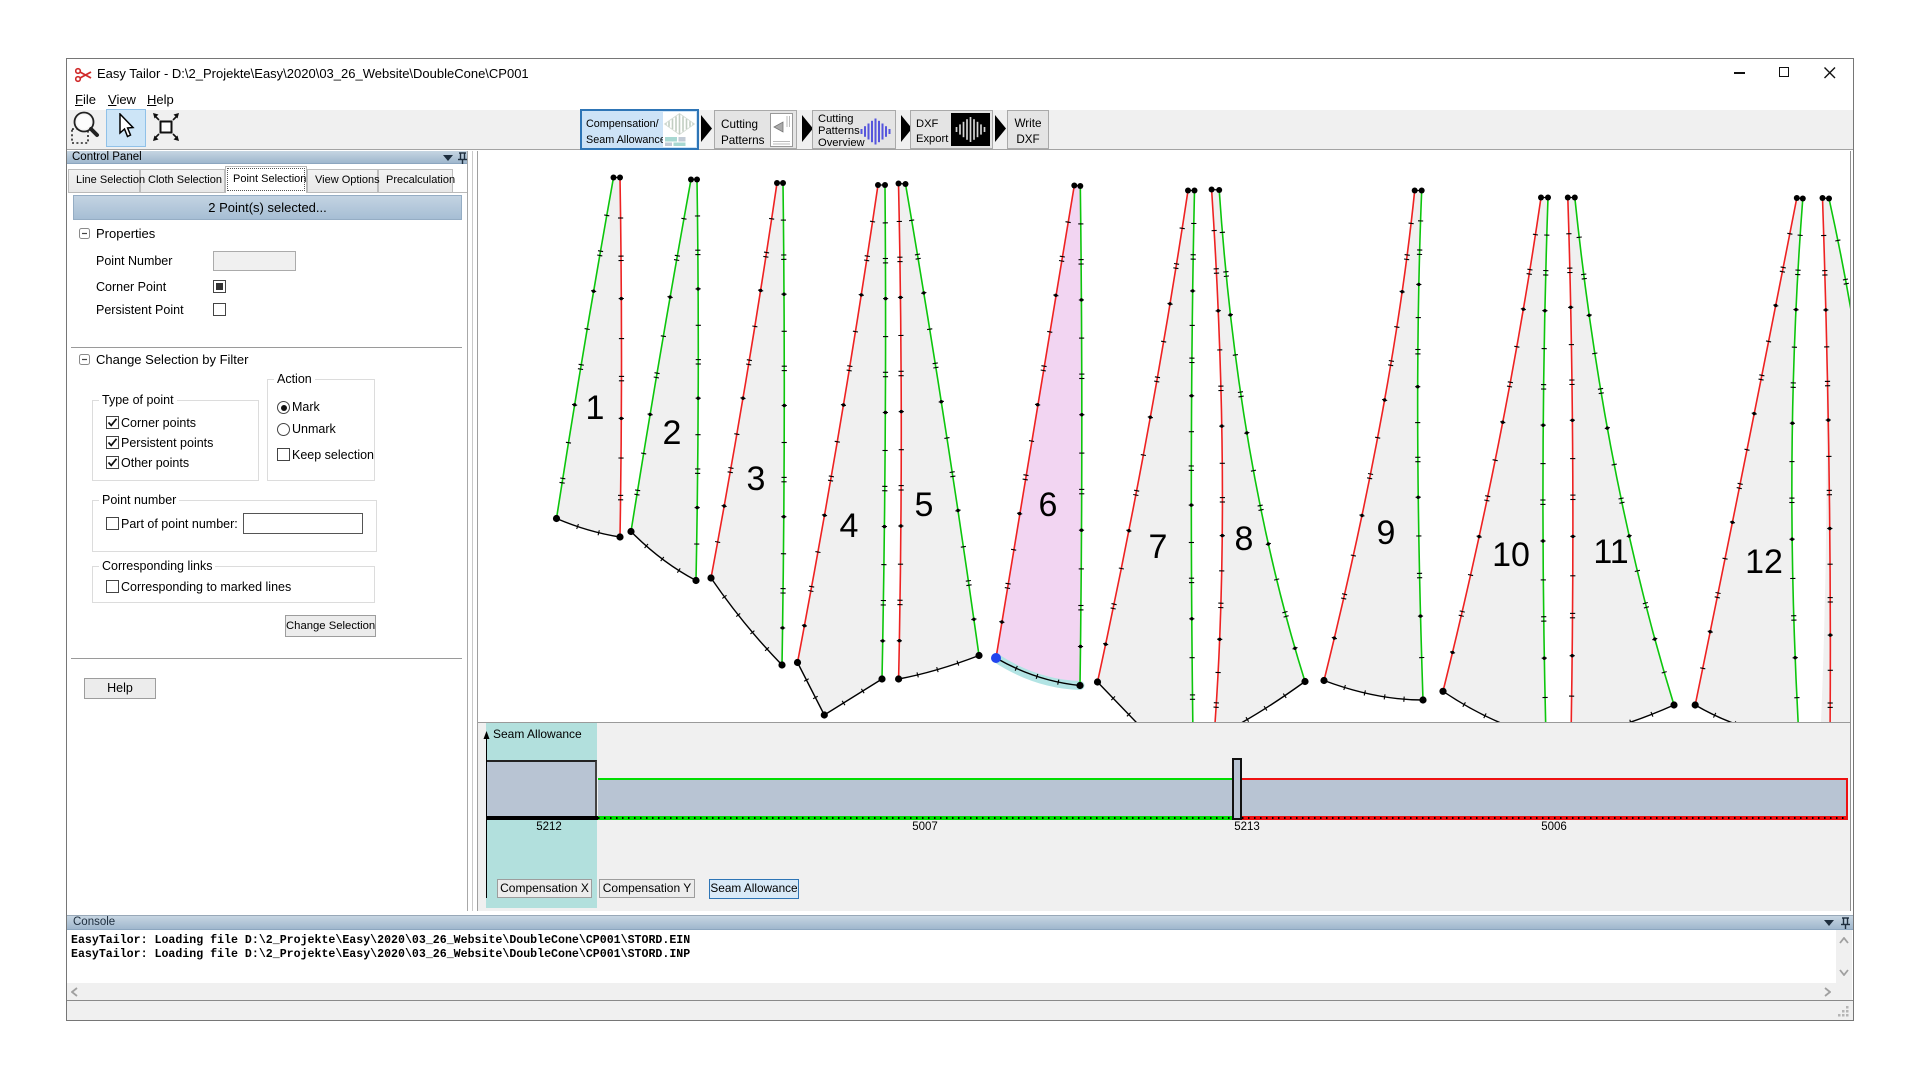 The height and width of the screenshot is (1080, 1920). What do you see at coordinates (924, 505) in the screenshot?
I see `svg-text: 5` at bounding box center [924, 505].